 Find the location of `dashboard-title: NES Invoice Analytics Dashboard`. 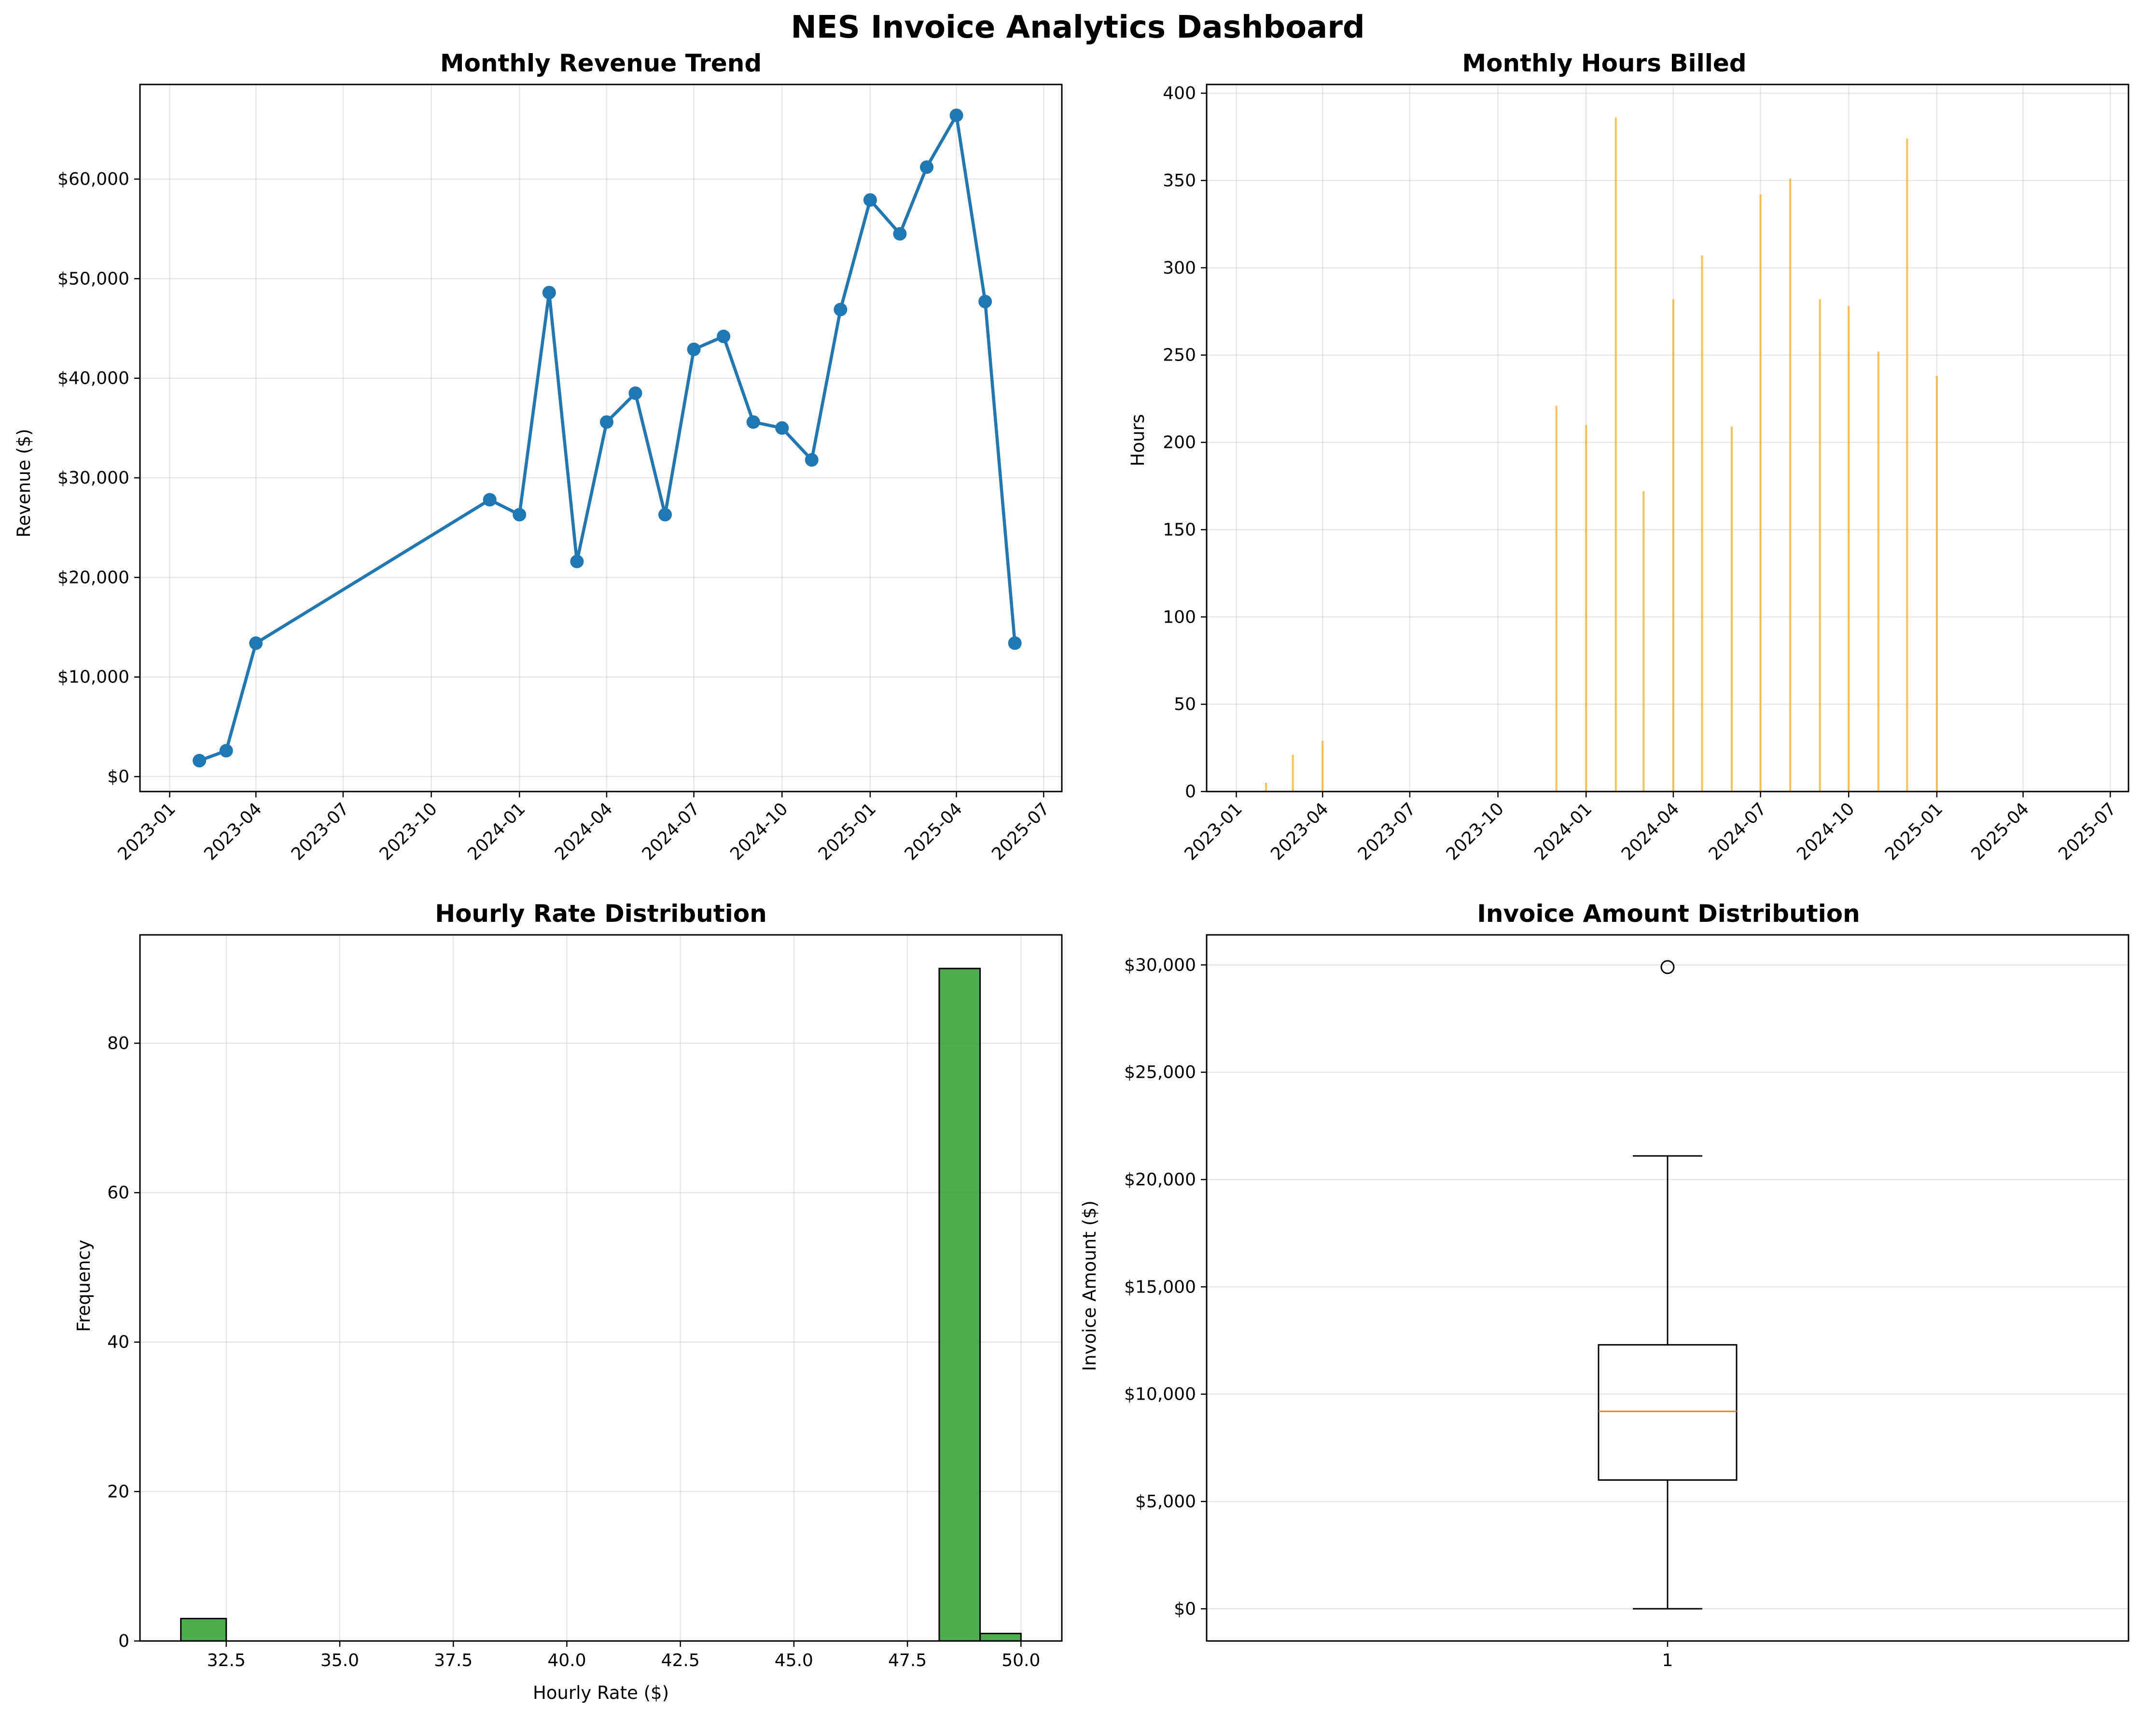

dashboard-title: NES Invoice Analytics Dashboard is located at coordinates (1077, 27).